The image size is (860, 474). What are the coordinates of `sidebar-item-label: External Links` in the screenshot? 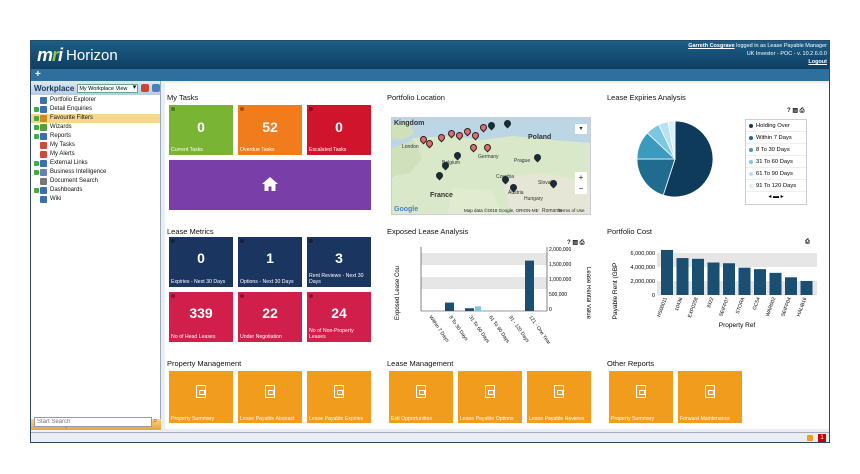 It's located at (69, 163).